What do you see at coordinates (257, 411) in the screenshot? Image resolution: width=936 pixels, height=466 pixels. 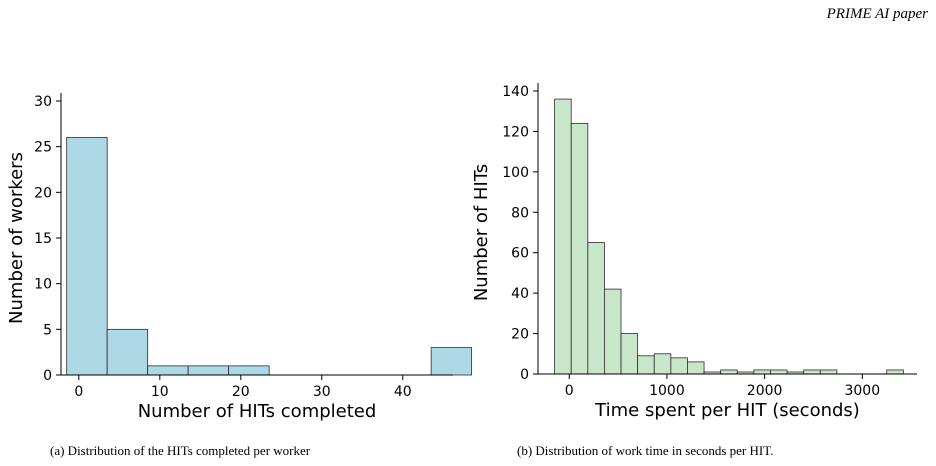 I see `x-axis-title: Number of HITs completed` at bounding box center [257, 411].